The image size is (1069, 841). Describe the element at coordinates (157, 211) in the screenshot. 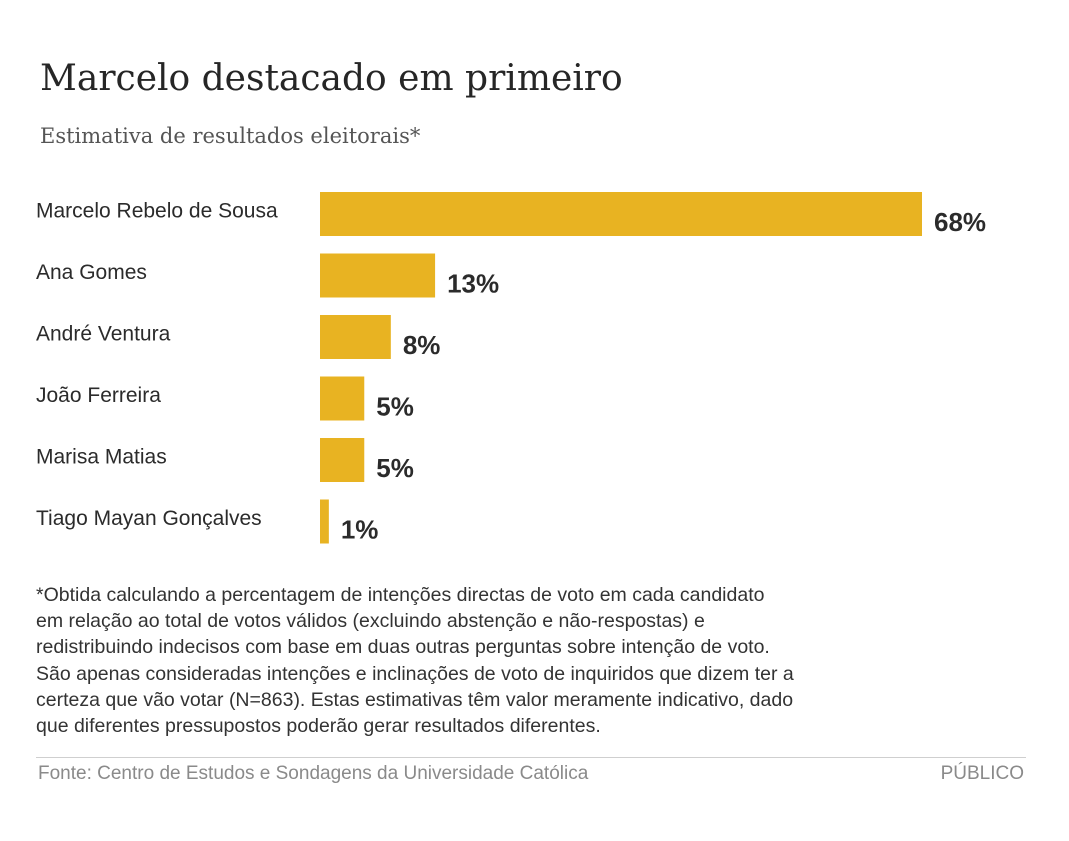

I see `category-label: Marcelo Rebelo de Sousa` at that location.